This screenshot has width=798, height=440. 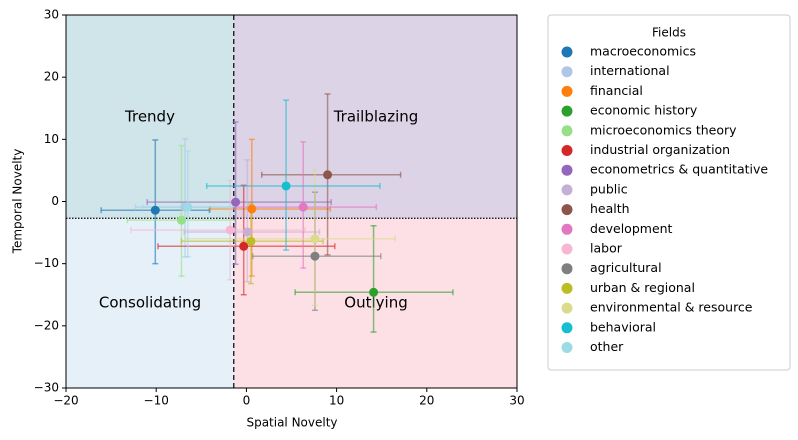 What do you see at coordinates (46, 325) in the screenshot?
I see `y-tick-label: −20` at bounding box center [46, 325].